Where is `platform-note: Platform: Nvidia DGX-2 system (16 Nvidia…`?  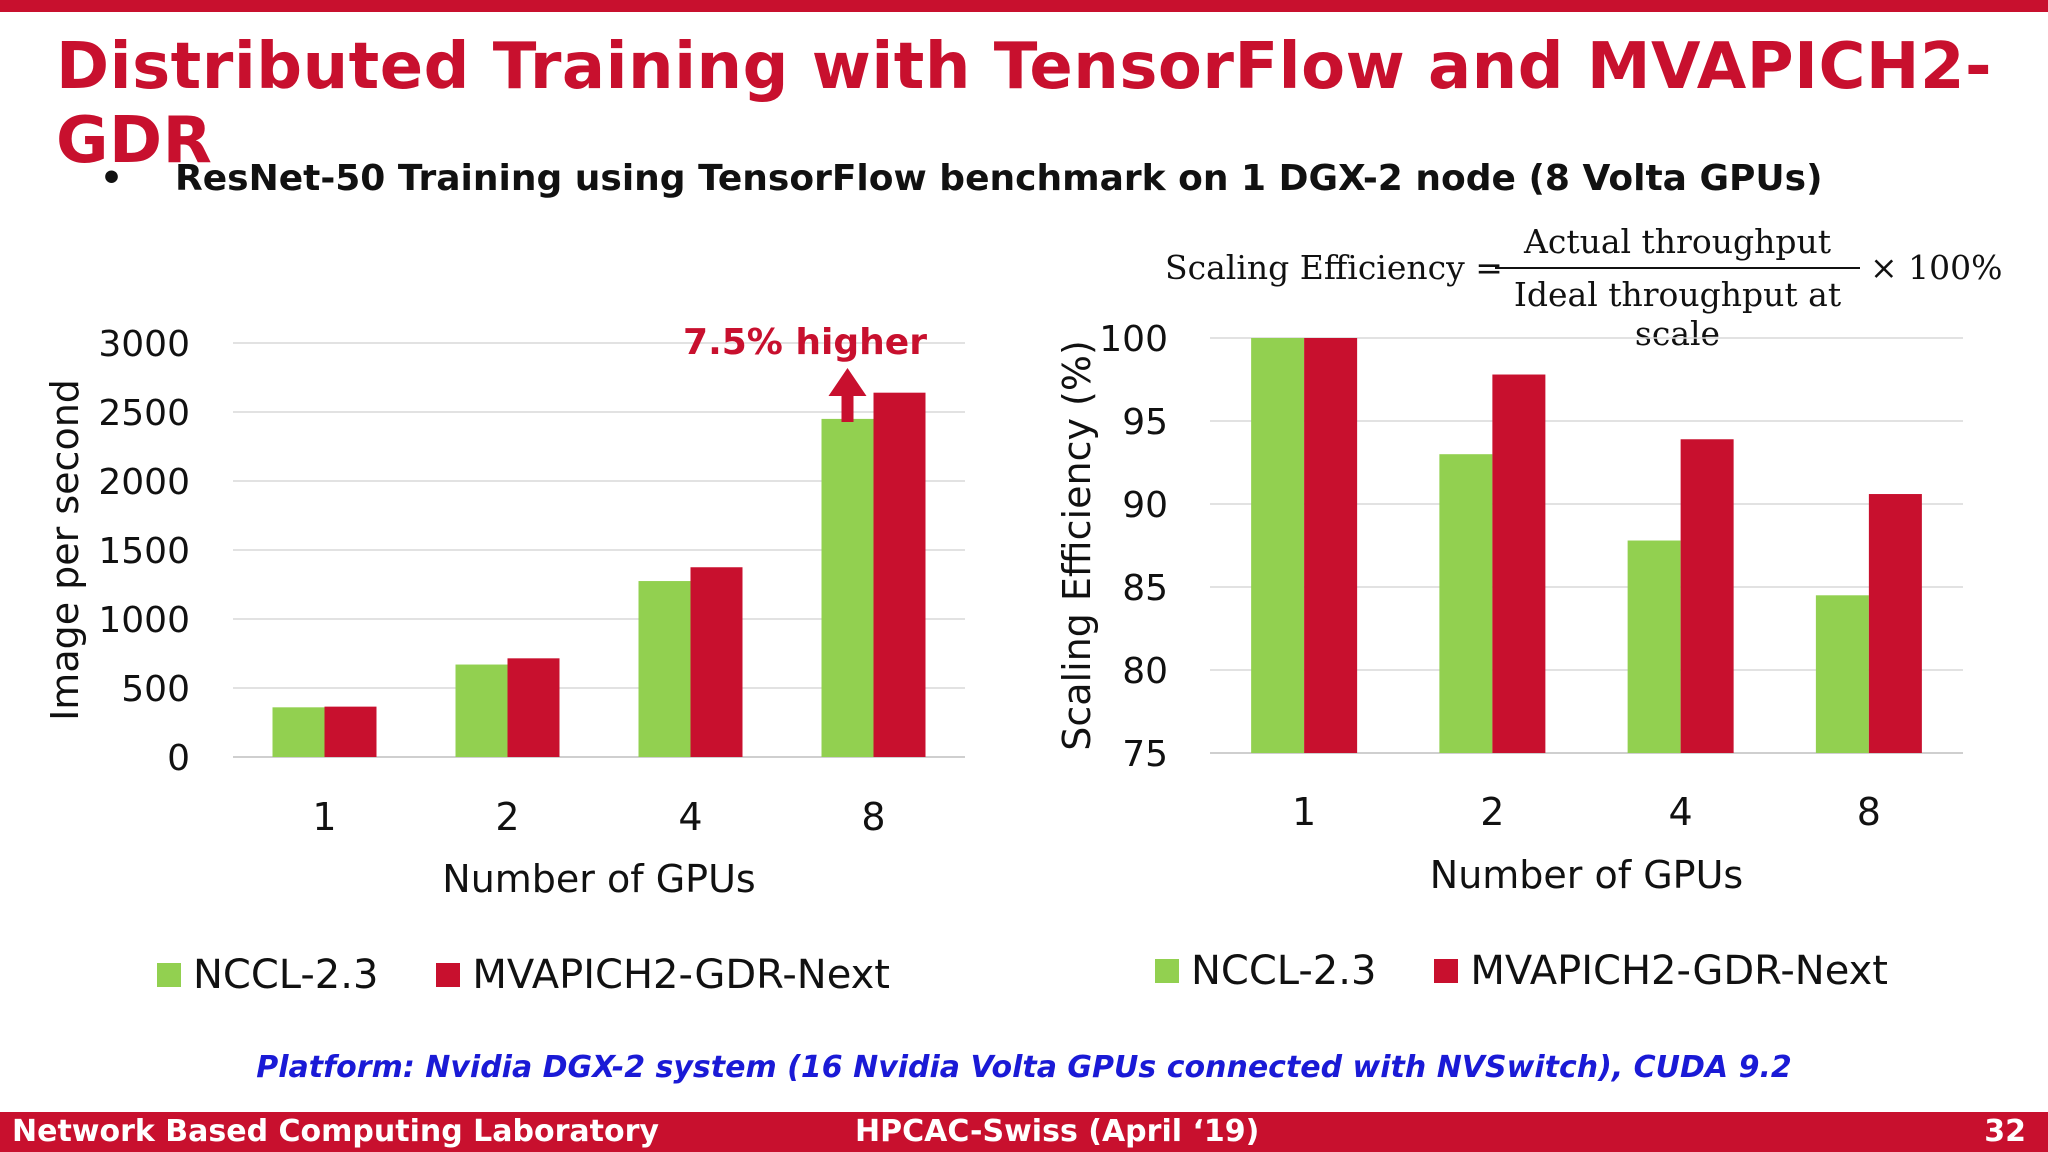 platform-note: Platform: Nvidia DGX-2 system (16 Nvidia… is located at coordinates (1024, 1067).